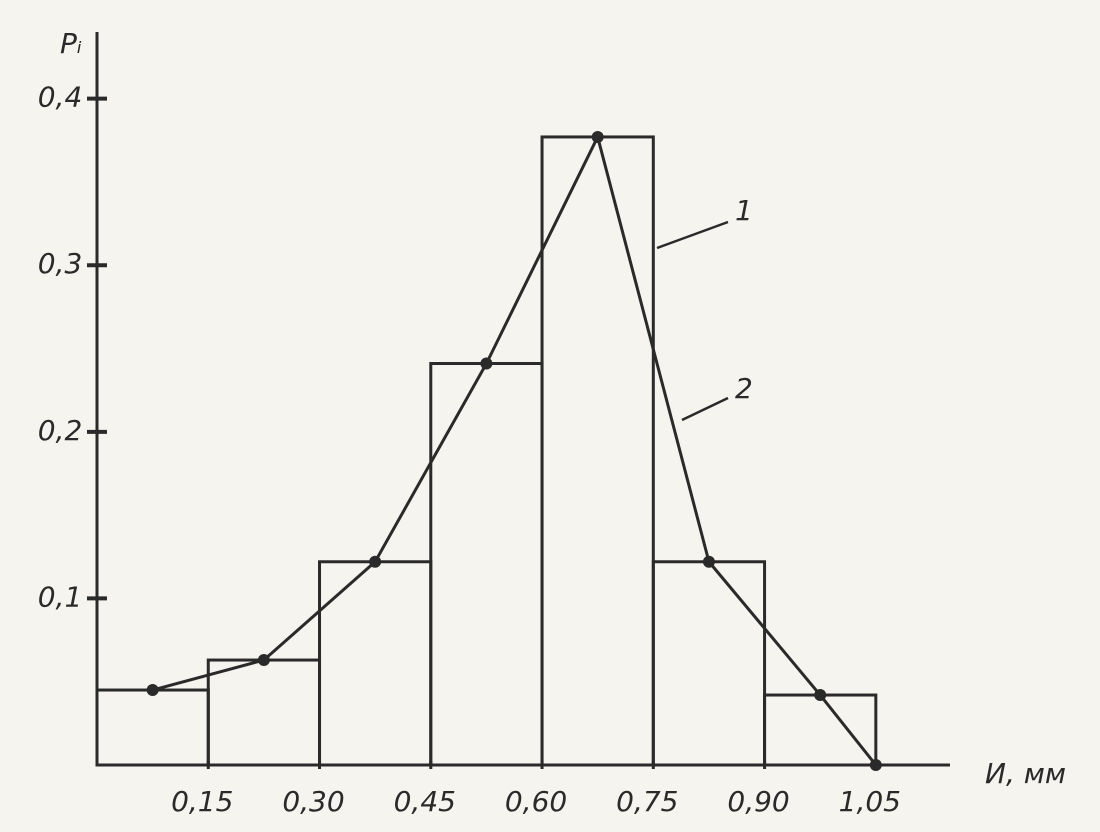 This screenshot has width=1100, height=832. What do you see at coordinates (60, 97) in the screenshot?
I see `y-tick-label: 0,4` at bounding box center [60, 97].